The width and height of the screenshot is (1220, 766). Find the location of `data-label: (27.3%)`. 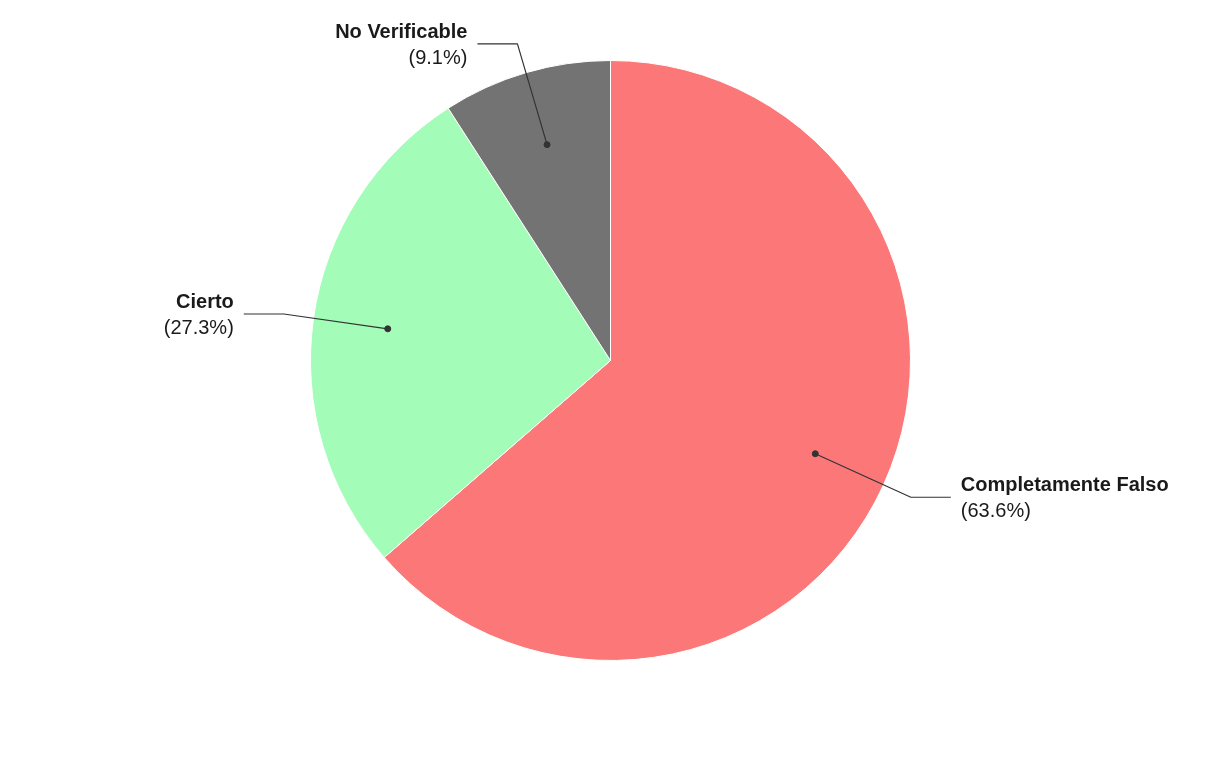

data-label: (27.3%) is located at coordinates (198, 327).